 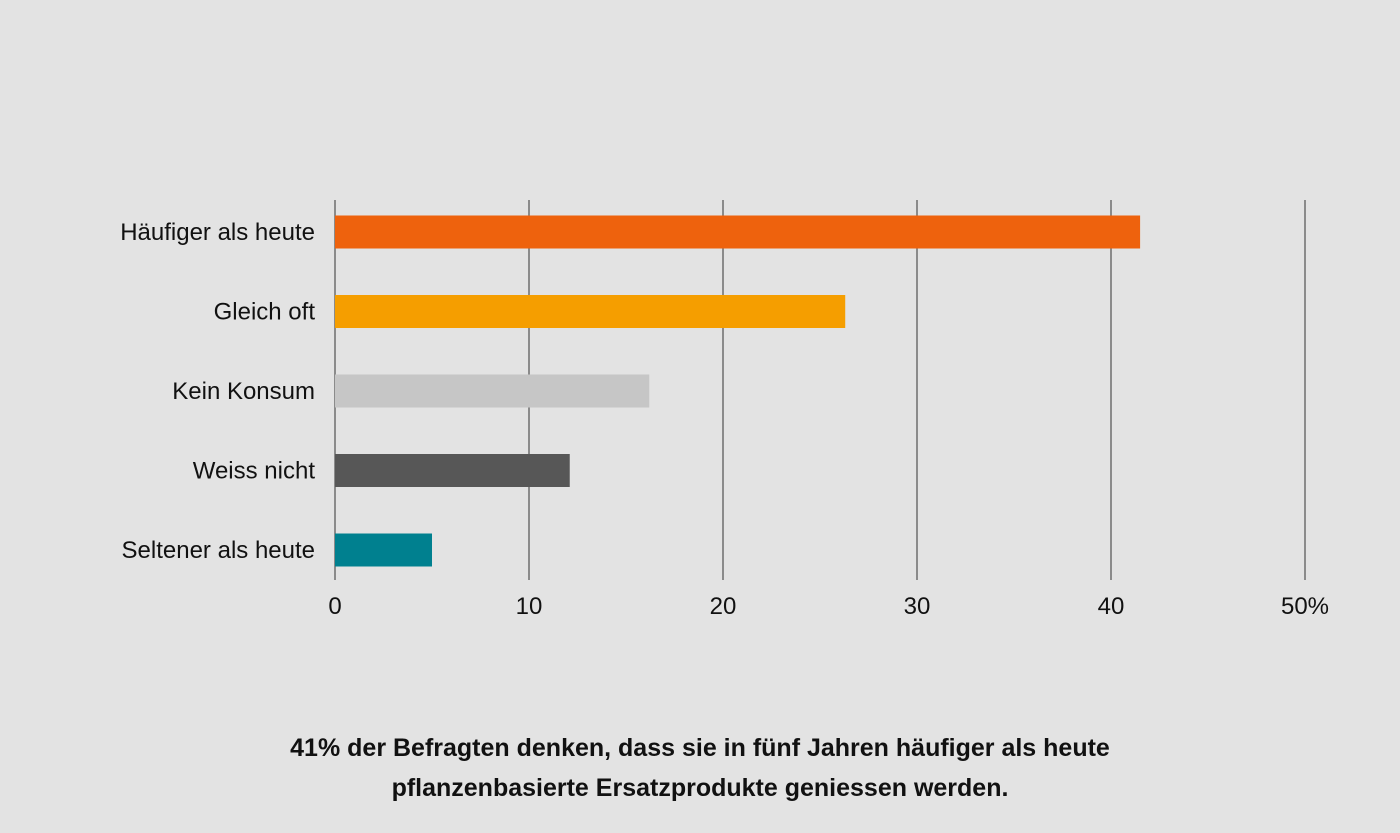 I want to click on x-tick-label-10: 10, so click(x=529, y=606).